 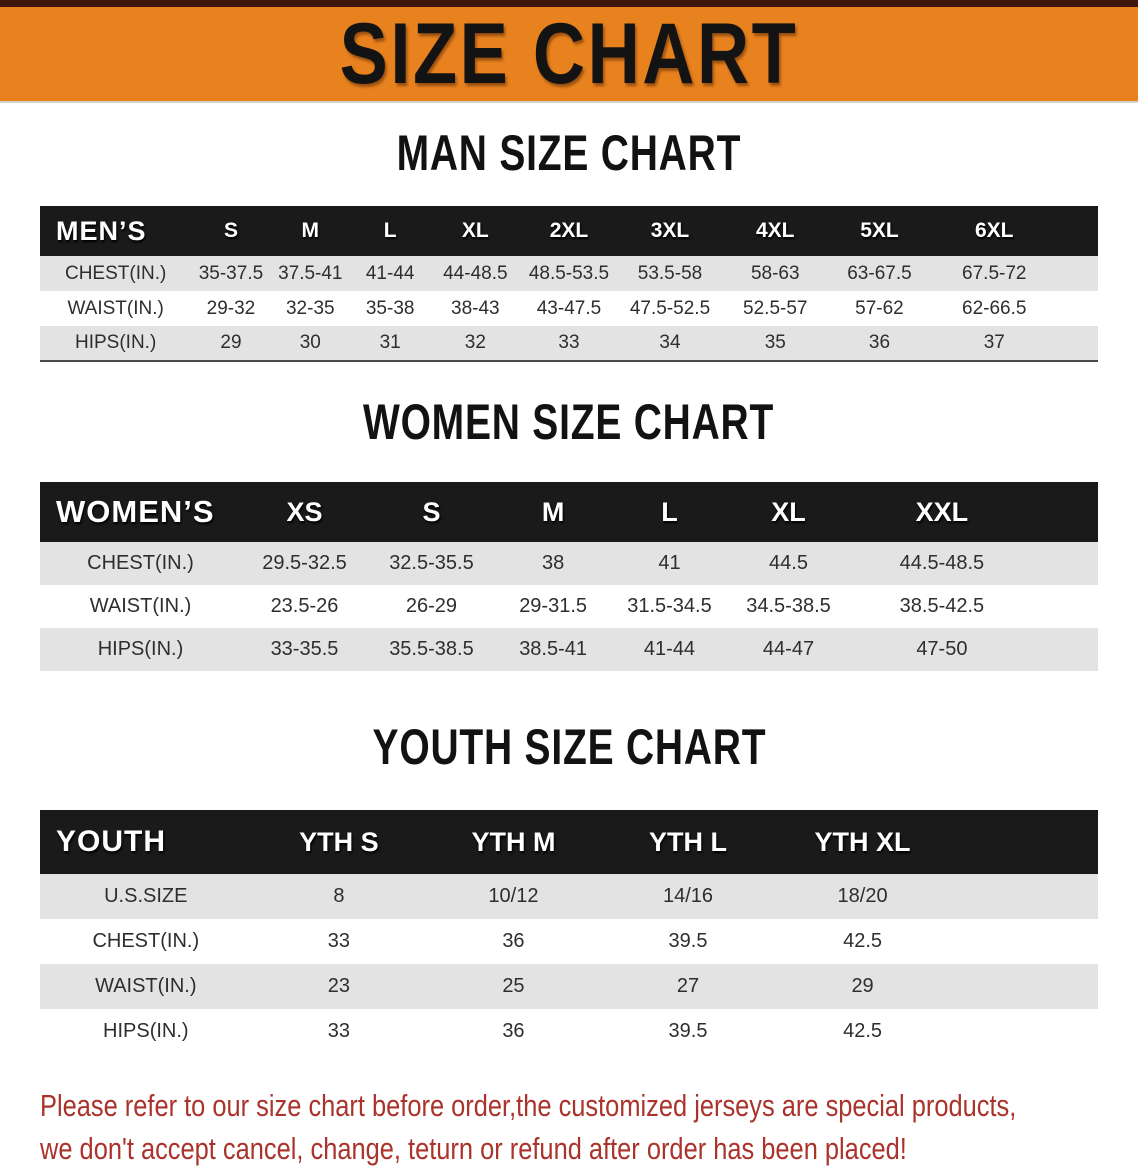 What do you see at coordinates (688, 896) in the screenshot?
I see `measurement-cell: 14/16` at bounding box center [688, 896].